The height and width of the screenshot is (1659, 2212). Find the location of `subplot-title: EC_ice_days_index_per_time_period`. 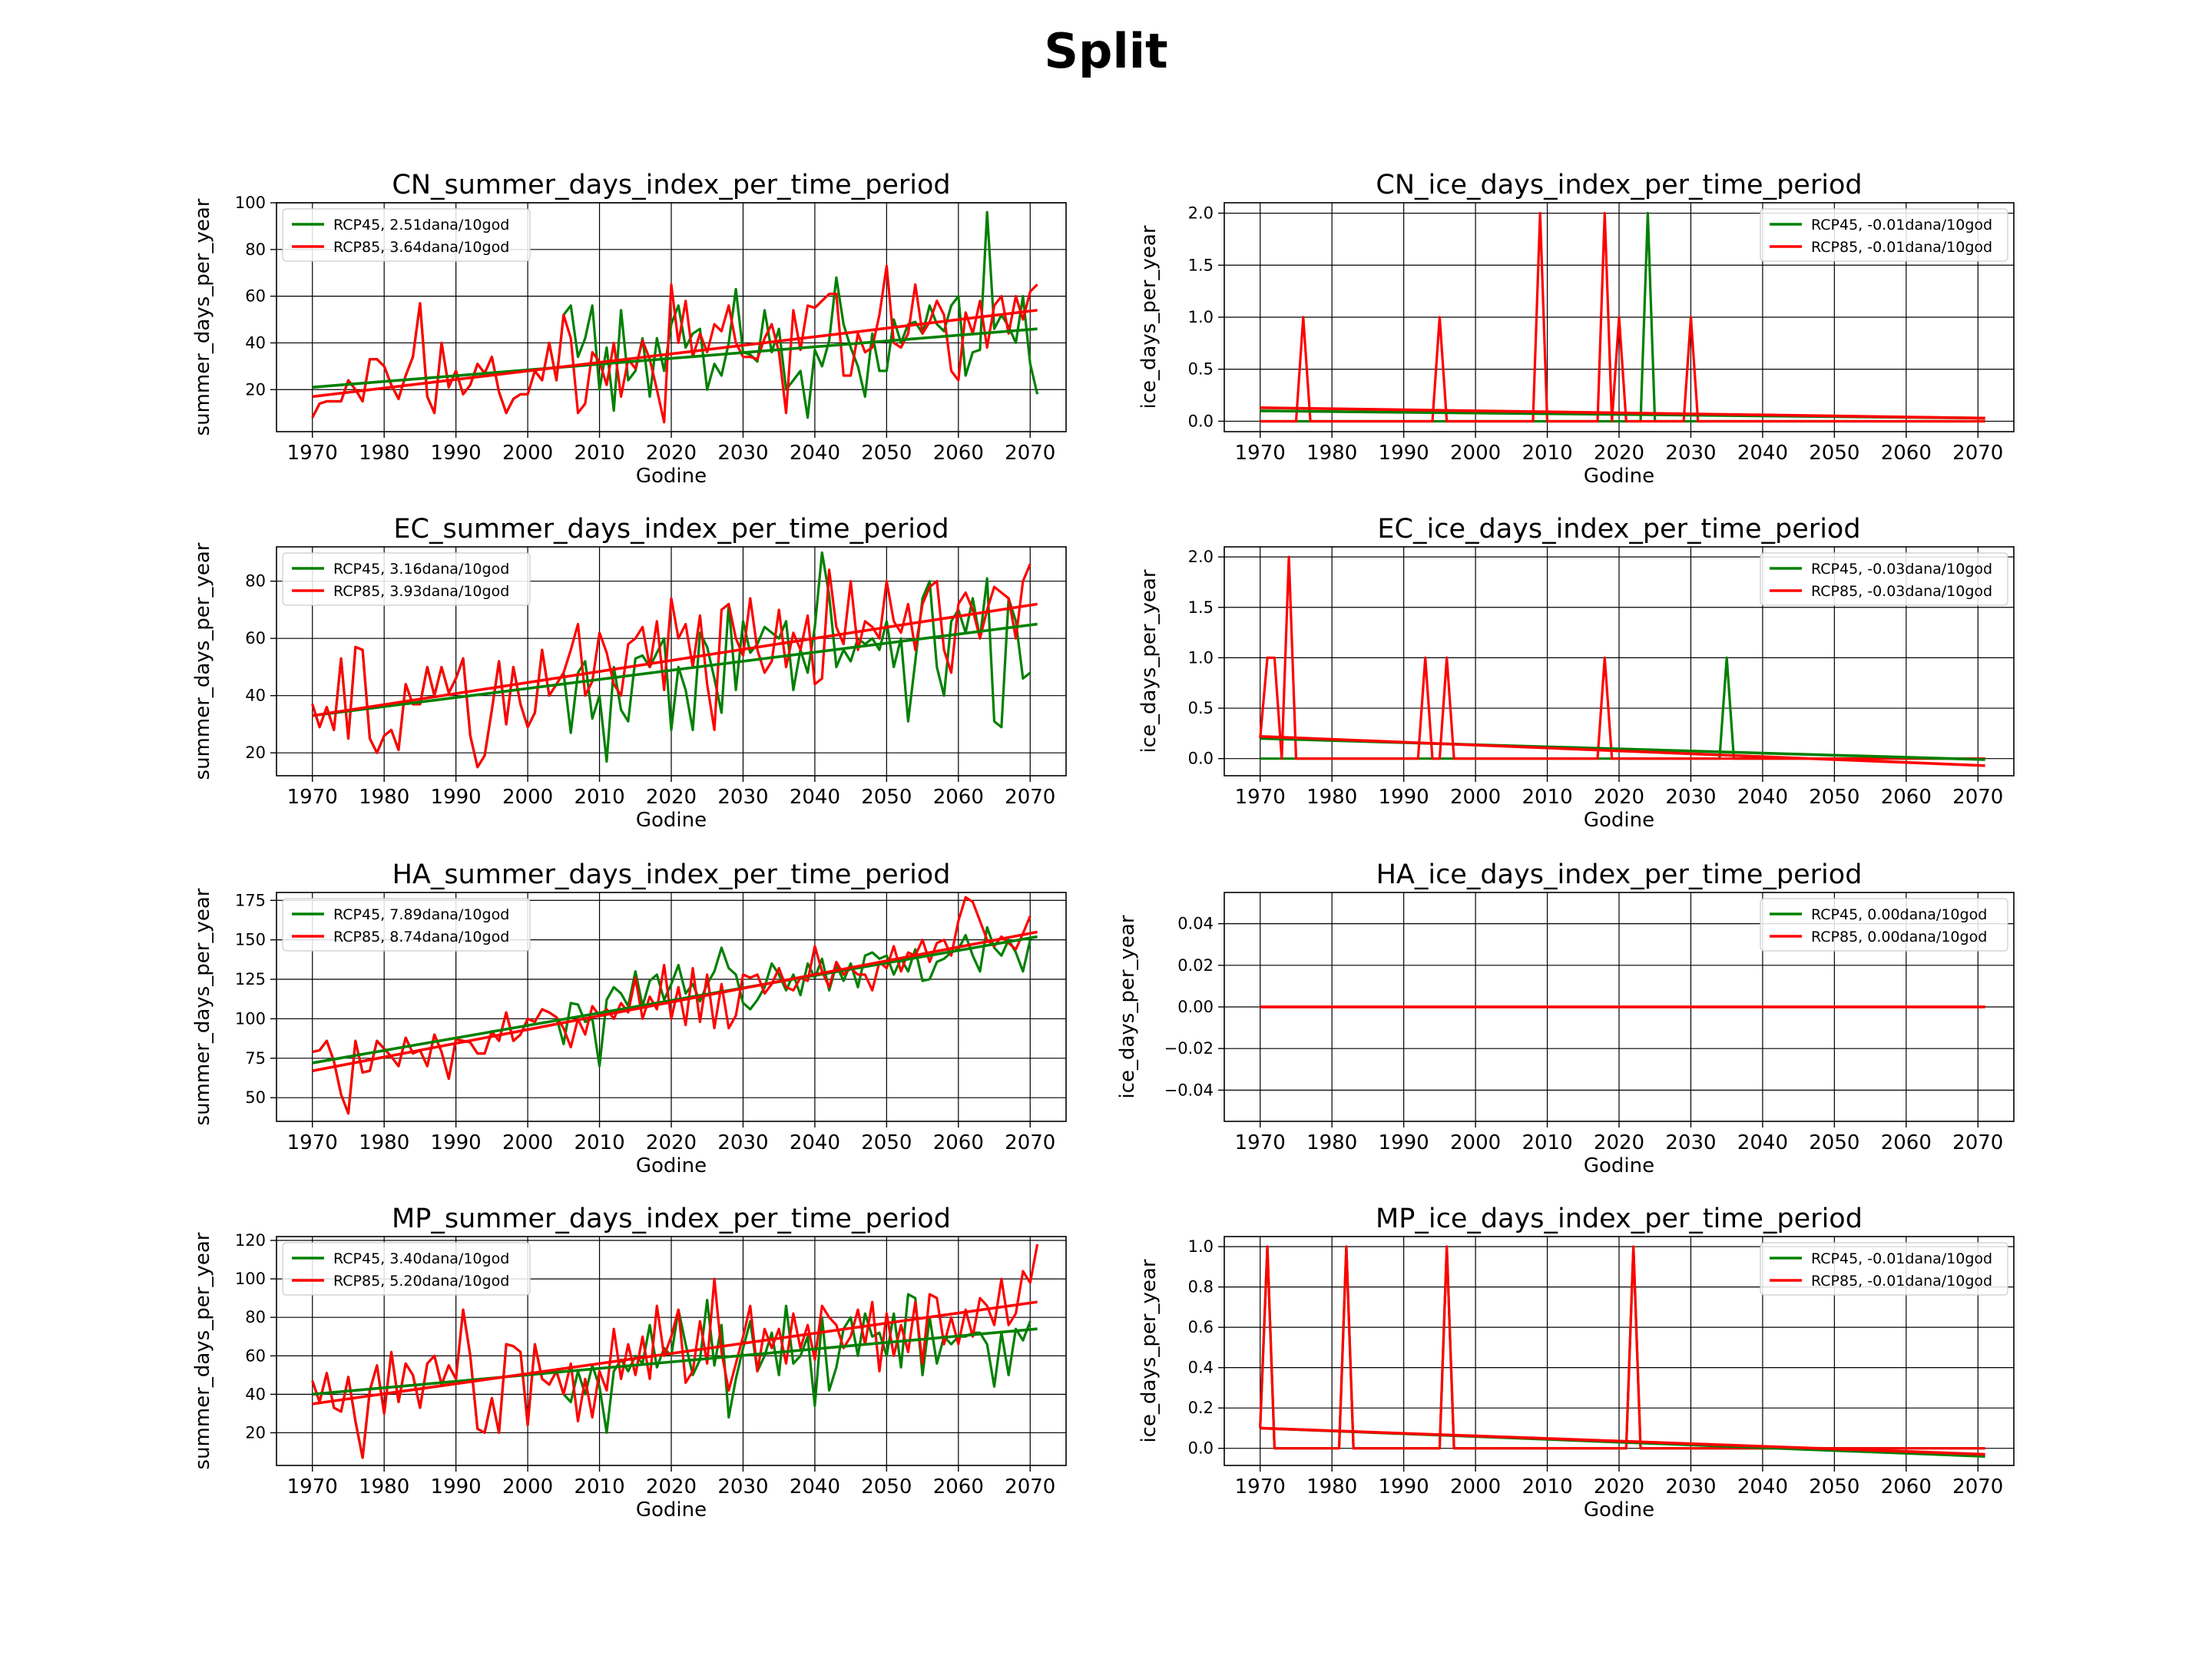

subplot-title: EC_ice_days_index_per_time_period is located at coordinates (1618, 530).